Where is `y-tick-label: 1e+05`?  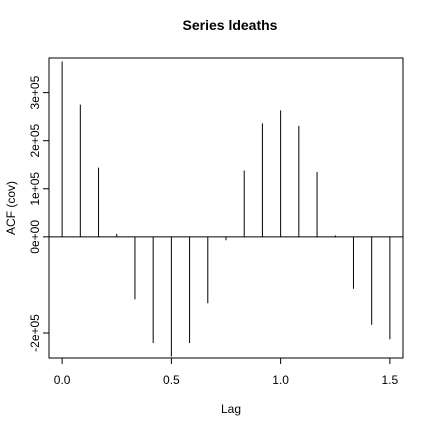 y-tick-label: 1e+05 is located at coordinates (35, 189).